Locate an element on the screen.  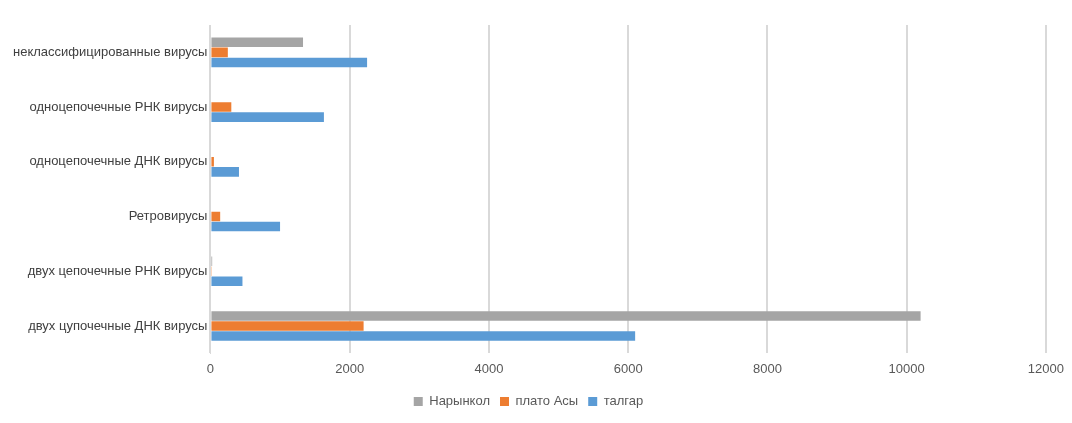
legend-label: Нарынкол is located at coordinates (459, 401).